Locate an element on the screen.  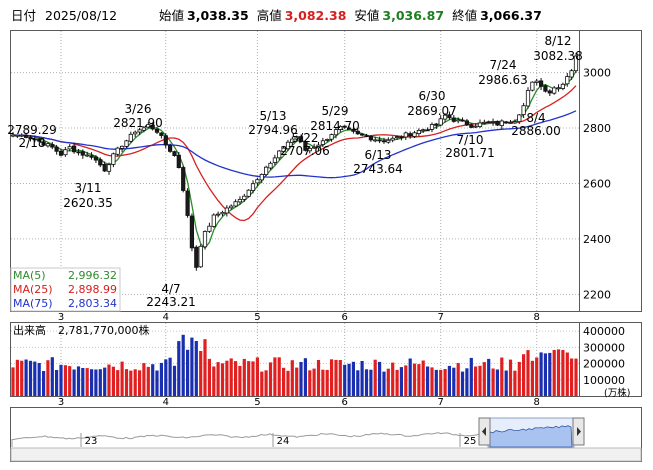
low-label: 安値 is located at coordinates (367, 15).